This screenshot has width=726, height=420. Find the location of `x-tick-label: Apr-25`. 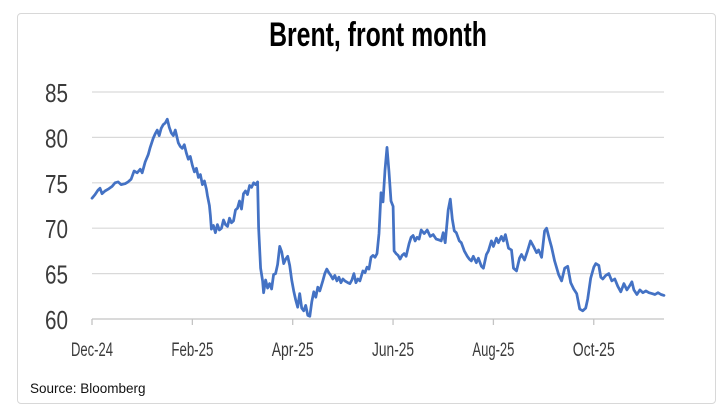

x-tick-label: Apr-25 is located at coordinates (293, 350).